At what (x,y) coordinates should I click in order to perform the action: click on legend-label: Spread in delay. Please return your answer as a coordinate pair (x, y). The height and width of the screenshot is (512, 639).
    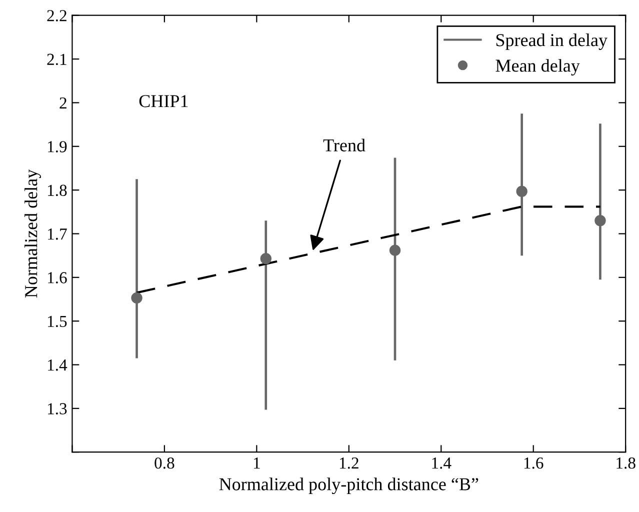
    Looking at the image, I should click on (552, 42).